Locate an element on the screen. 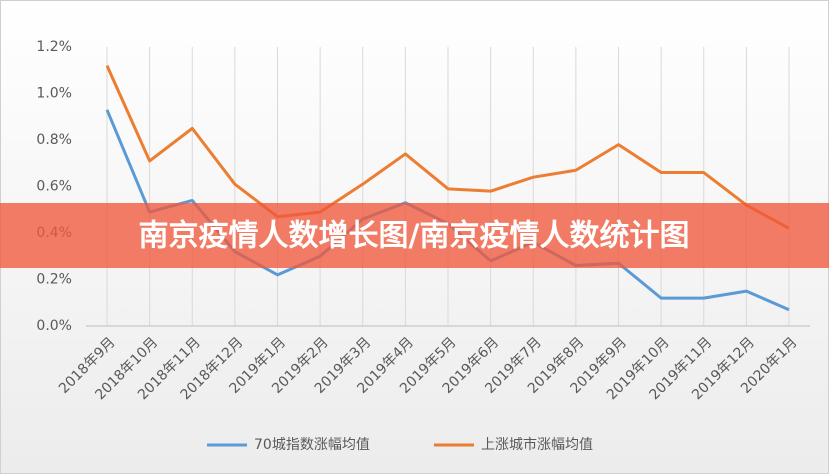 The height and width of the screenshot is (474, 829). banner-band is located at coordinates (414, 235).